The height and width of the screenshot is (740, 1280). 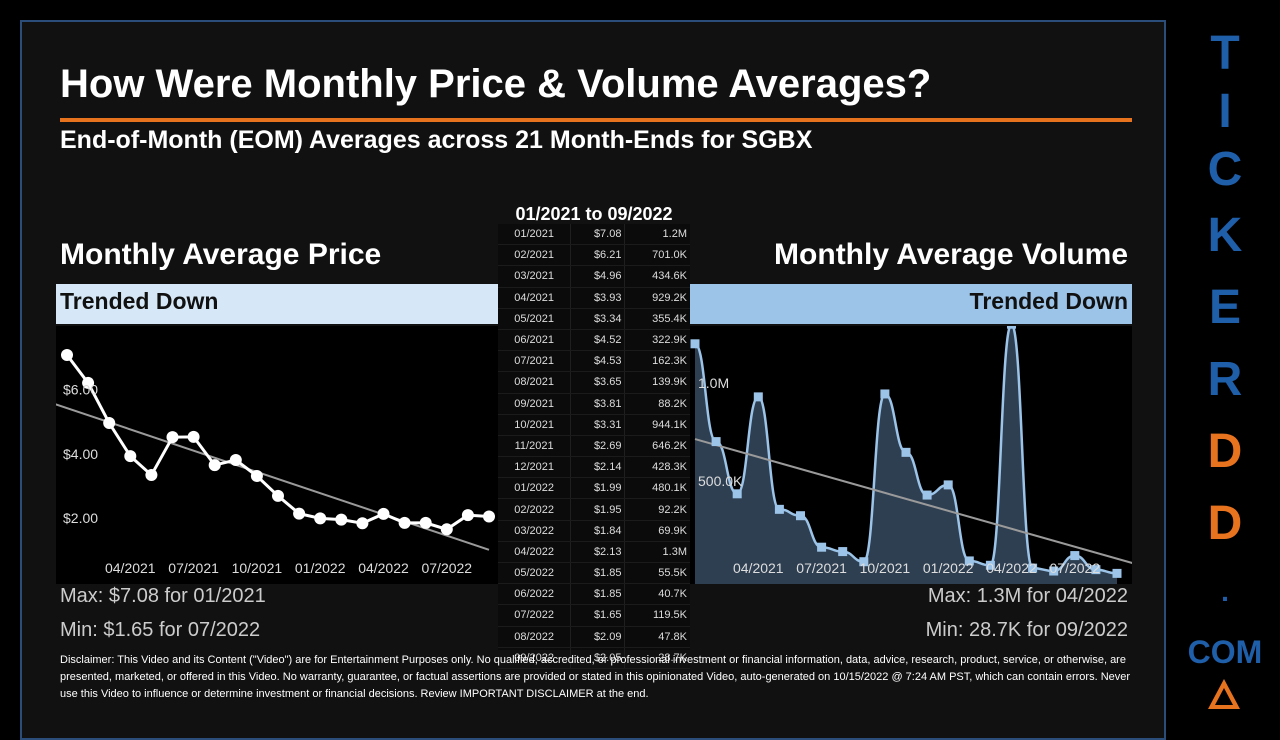 What do you see at coordinates (163, 596) in the screenshot?
I see `price-max: Max: $7.08 for 01/2021` at bounding box center [163, 596].